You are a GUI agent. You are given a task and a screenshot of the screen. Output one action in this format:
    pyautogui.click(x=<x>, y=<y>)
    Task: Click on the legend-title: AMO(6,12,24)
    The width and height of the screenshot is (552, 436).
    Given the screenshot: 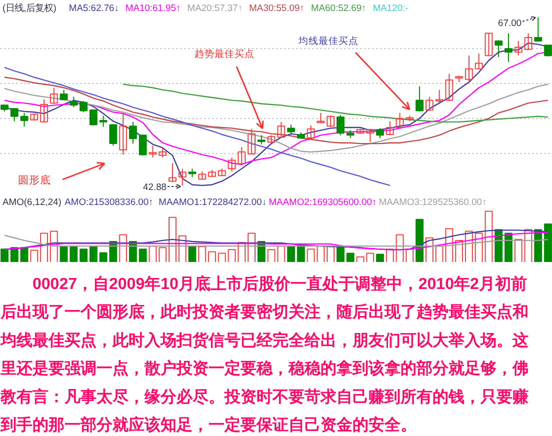 What is the action you would take?
    pyautogui.click(x=32, y=201)
    